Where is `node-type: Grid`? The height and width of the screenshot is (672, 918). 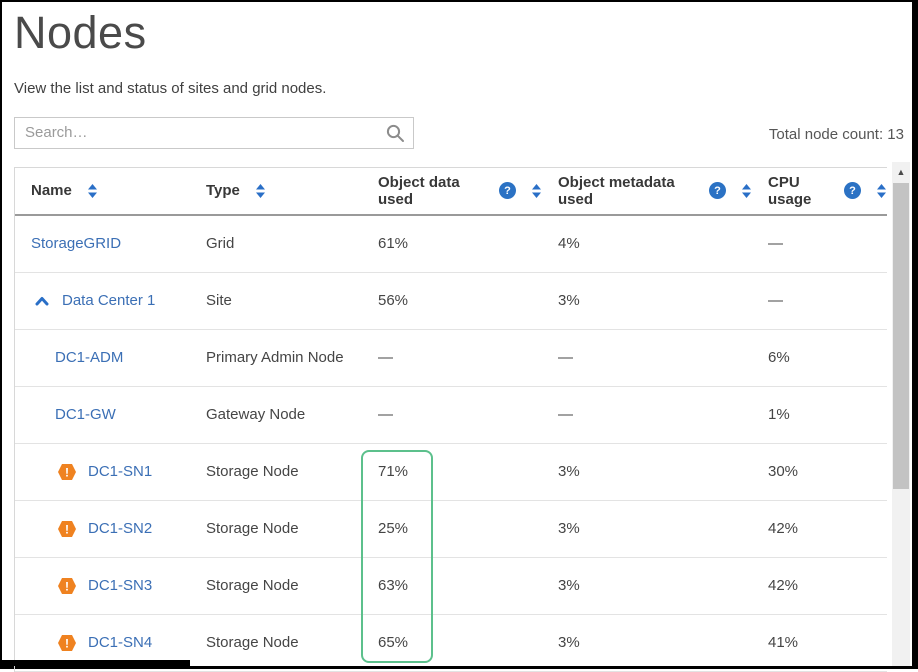 node-type: Grid is located at coordinates (220, 243).